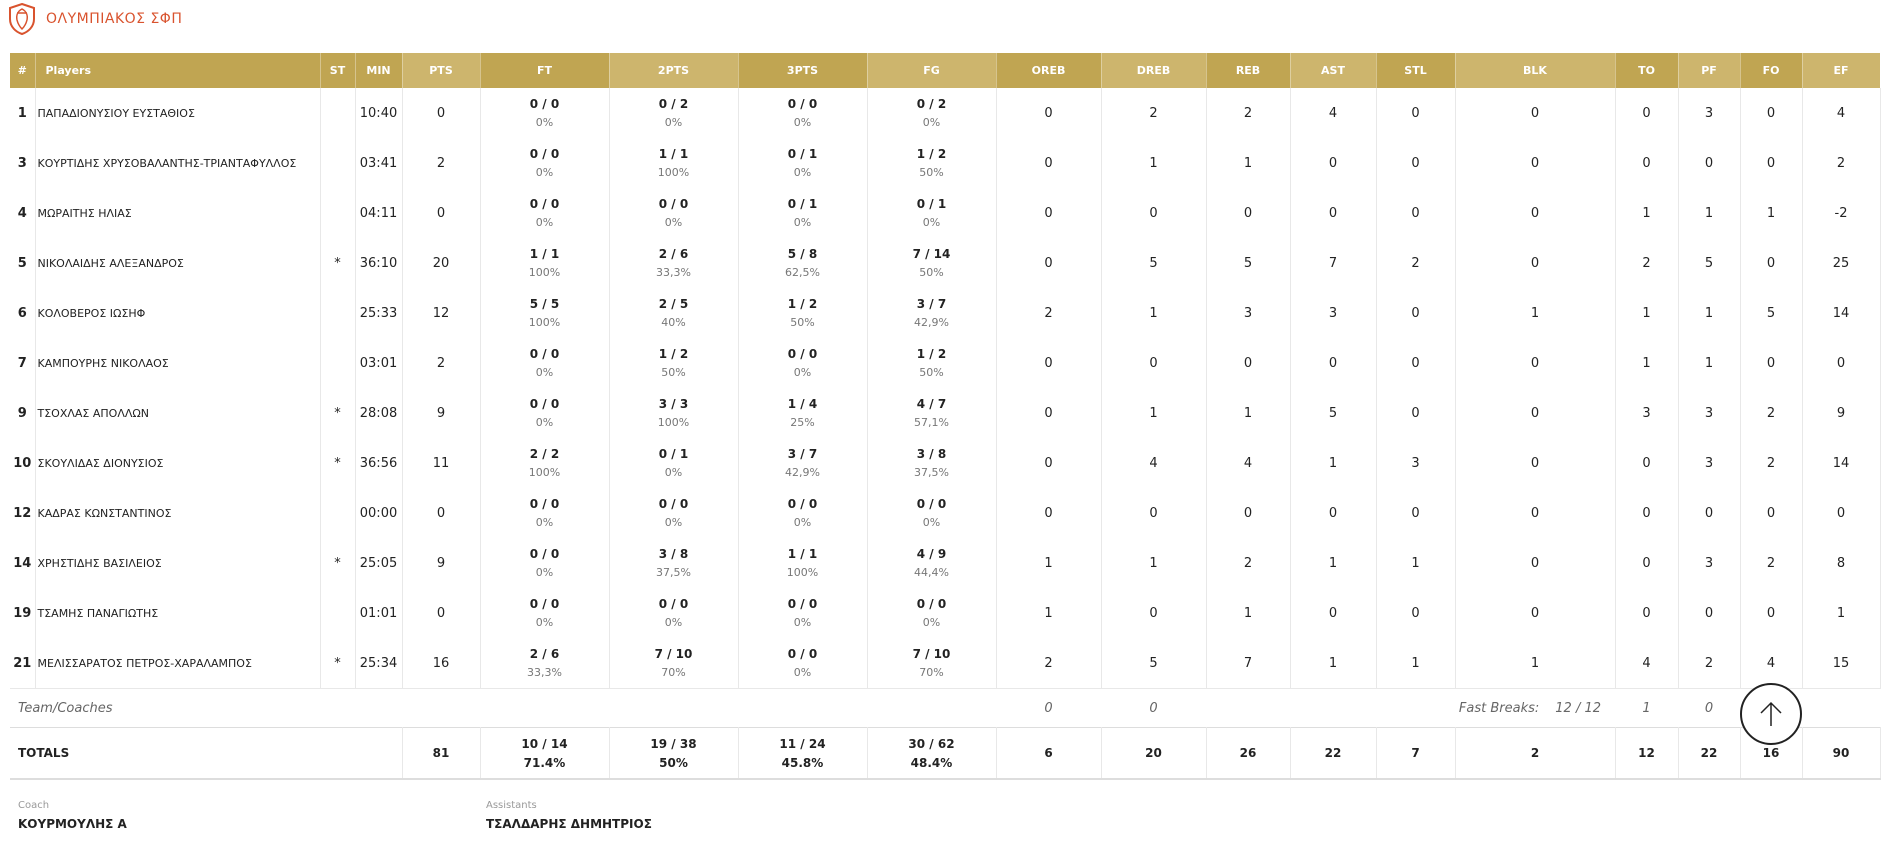 The height and width of the screenshot is (842, 1885). Describe the element at coordinates (544, 472) in the screenshot. I see `free-throws-pct: 100%` at that location.